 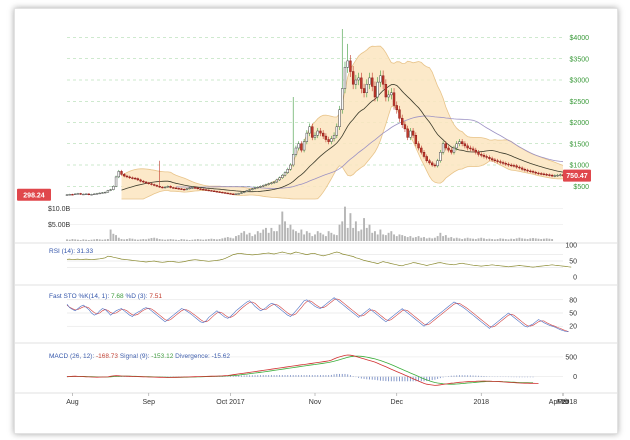 I want to click on rsi-y-tick: 100, so click(x=571, y=246).